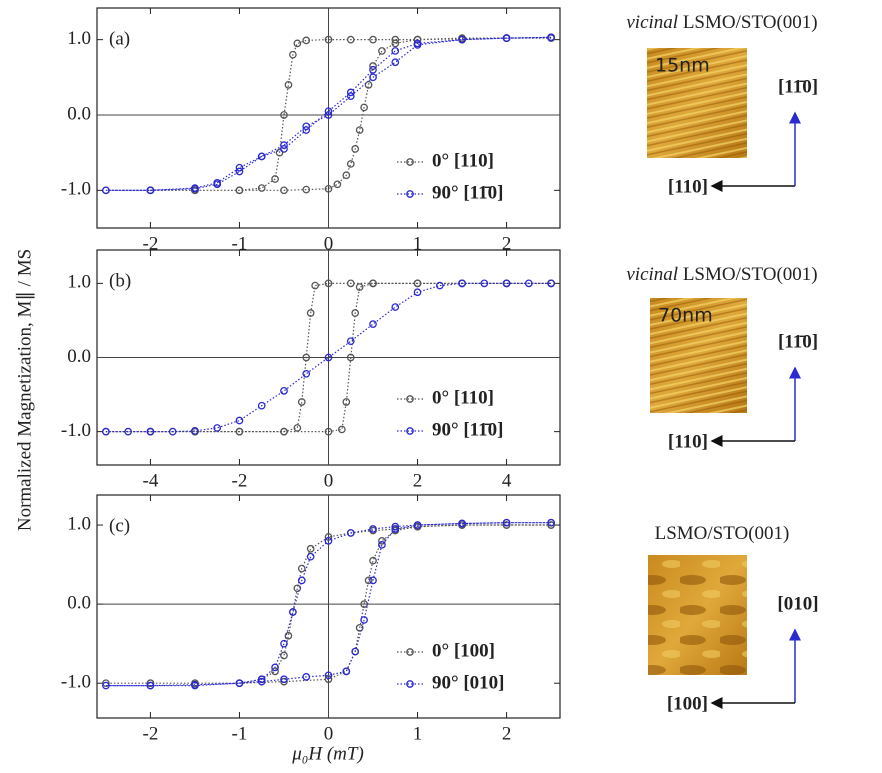 Image resolution: width=882 pixels, height=773 pixels. Describe the element at coordinates (329, 480) in the screenshot. I see `x-tick-label: 0` at that location.